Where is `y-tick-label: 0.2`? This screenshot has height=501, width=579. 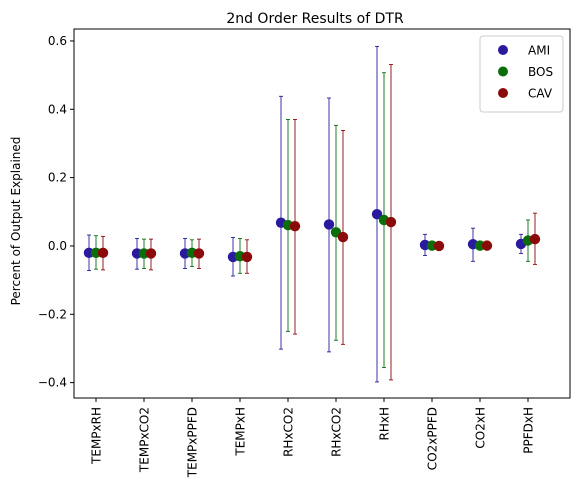
y-tick-label: 0.2 is located at coordinates (57, 178).